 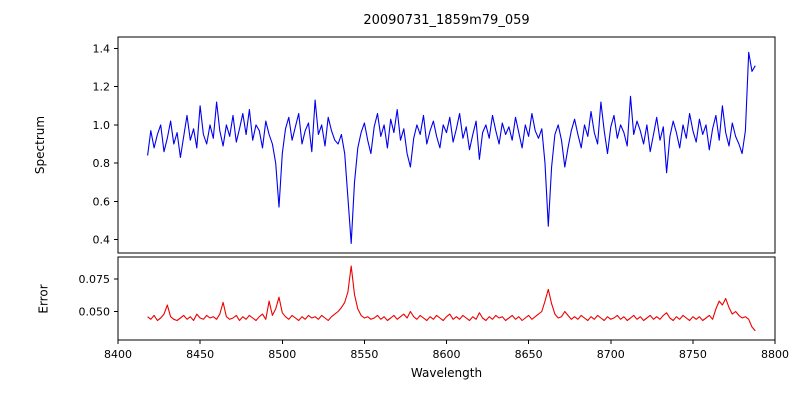 I want to click on error-line, so click(x=451, y=298).